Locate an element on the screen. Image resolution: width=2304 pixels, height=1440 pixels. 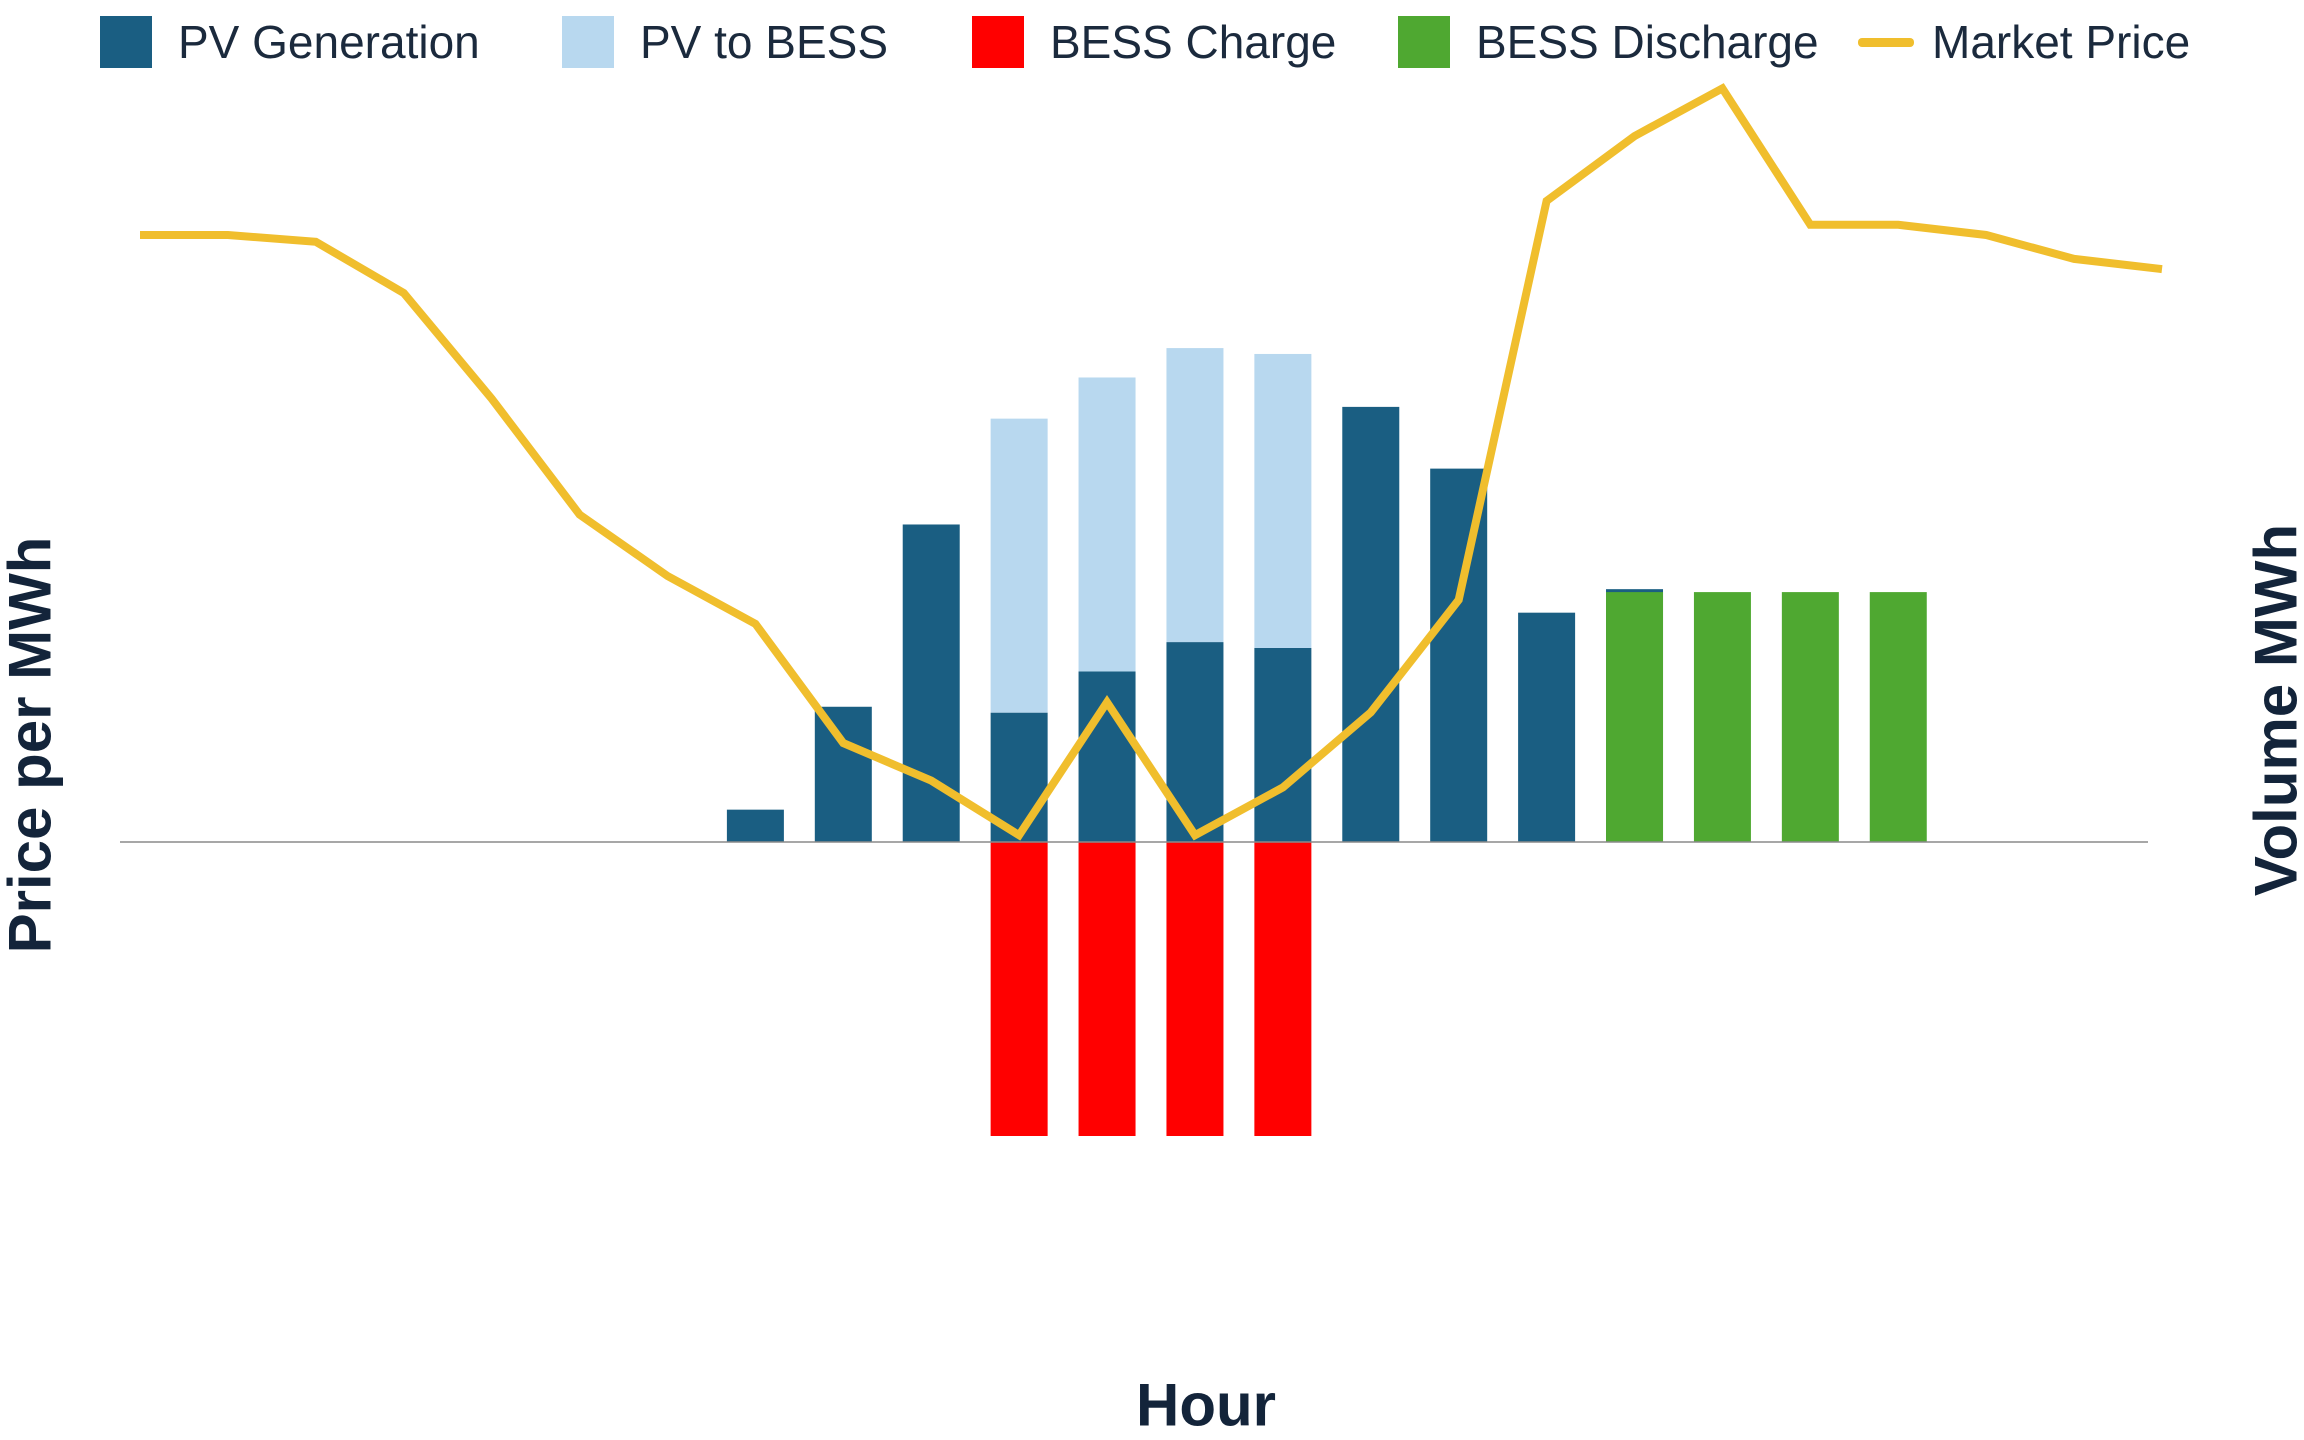
legend-label-pv-generation: PV Generation is located at coordinates (329, 42).